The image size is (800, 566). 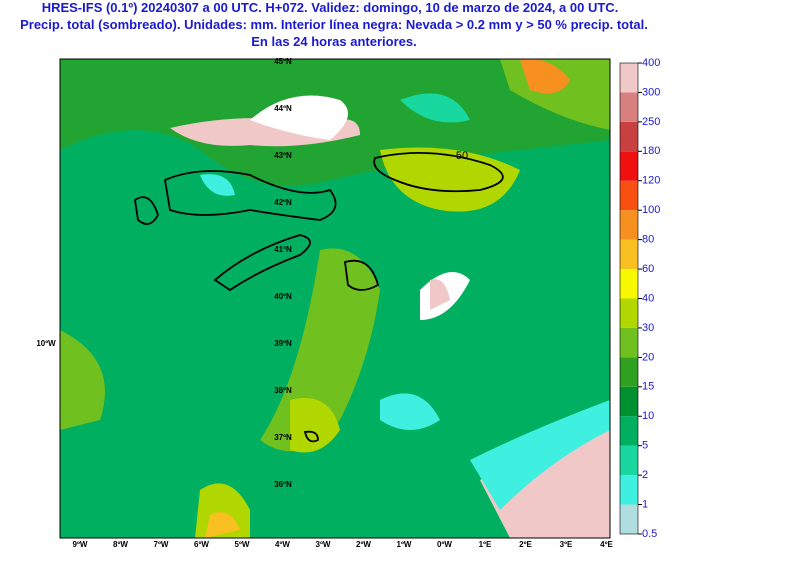 I want to click on side-label: 10ºW, so click(x=46, y=343).